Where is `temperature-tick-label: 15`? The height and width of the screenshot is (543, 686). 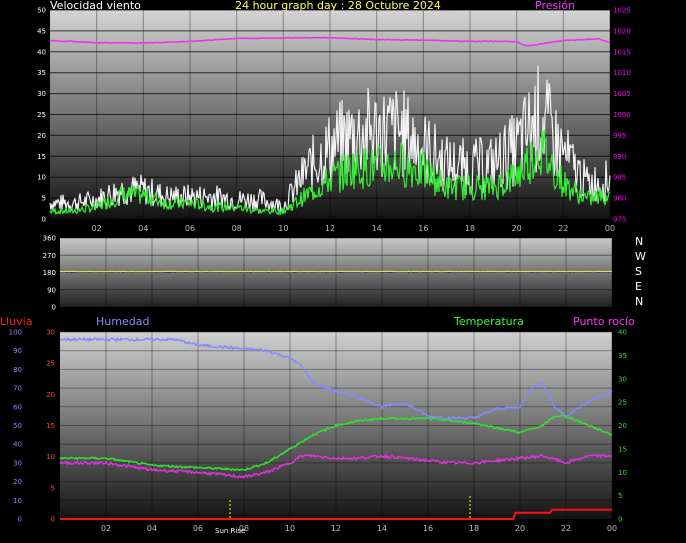
temperature-tick-label: 15 is located at coordinates (622, 449).